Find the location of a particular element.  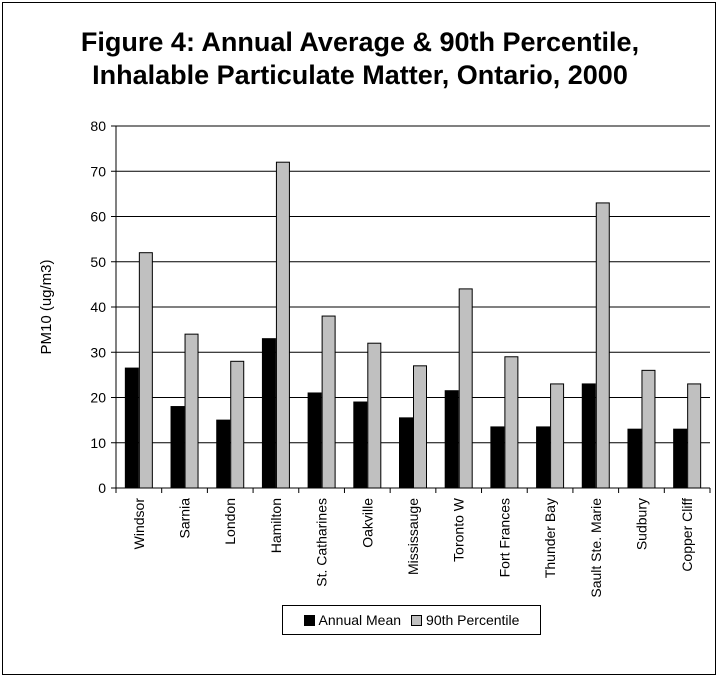

x-category-label: London is located at coordinates (230, 521).